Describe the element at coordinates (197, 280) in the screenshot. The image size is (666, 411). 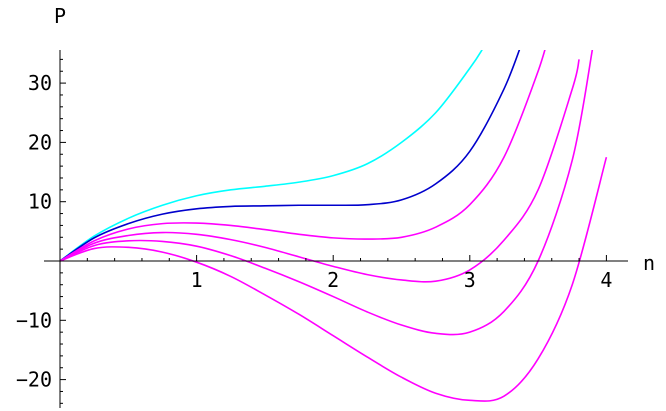
I see `x-tick-label: 1` at that location.